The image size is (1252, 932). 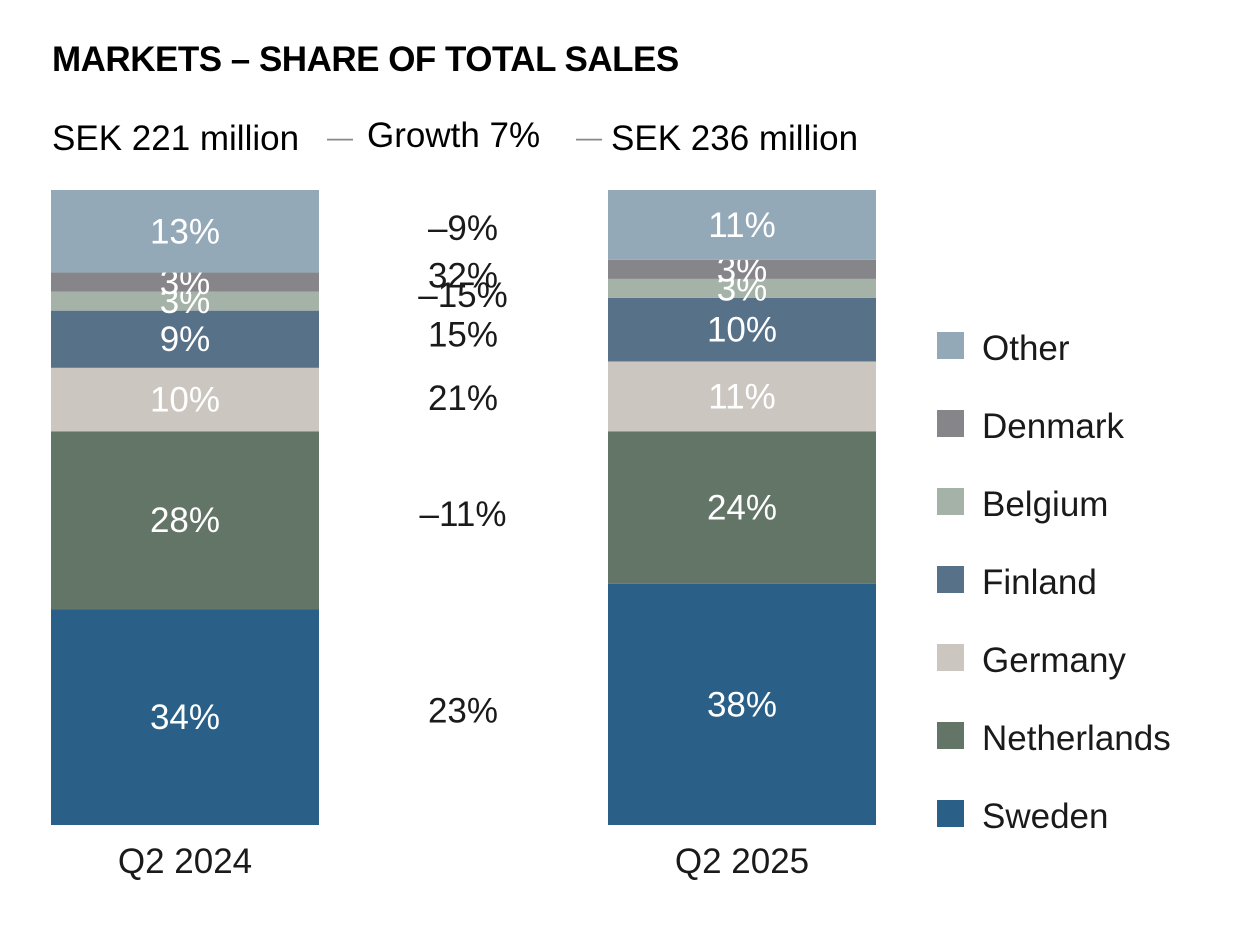 I want to click on legend-label-finland: Finland, so click(x=1039, y=582).